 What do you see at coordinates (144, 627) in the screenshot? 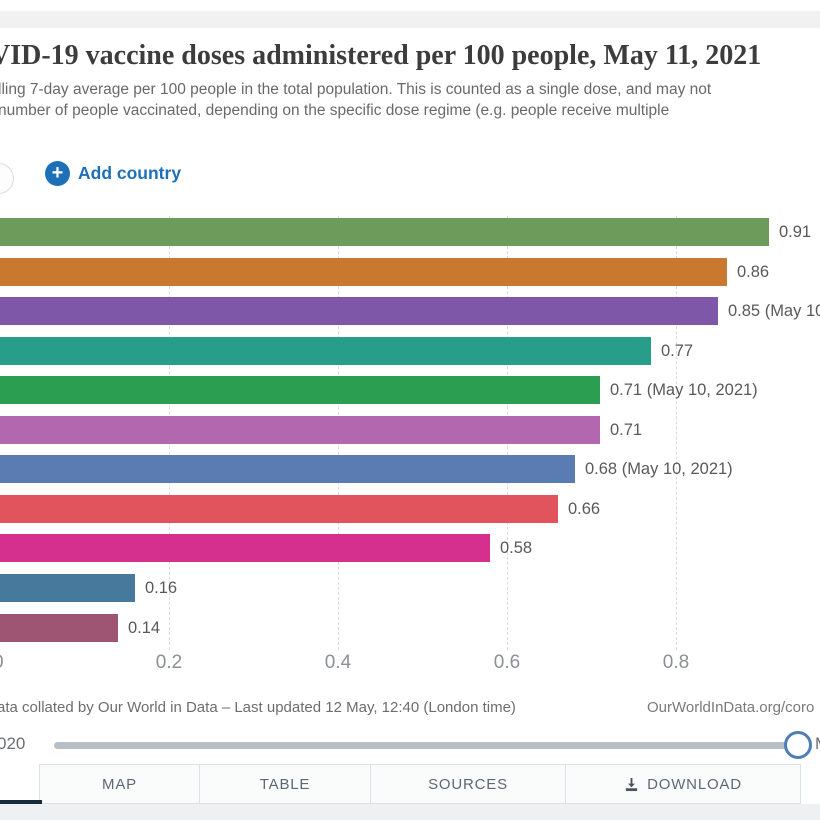
I see `bar-value-label-10: 0.14` at bounding box center [144, 627].